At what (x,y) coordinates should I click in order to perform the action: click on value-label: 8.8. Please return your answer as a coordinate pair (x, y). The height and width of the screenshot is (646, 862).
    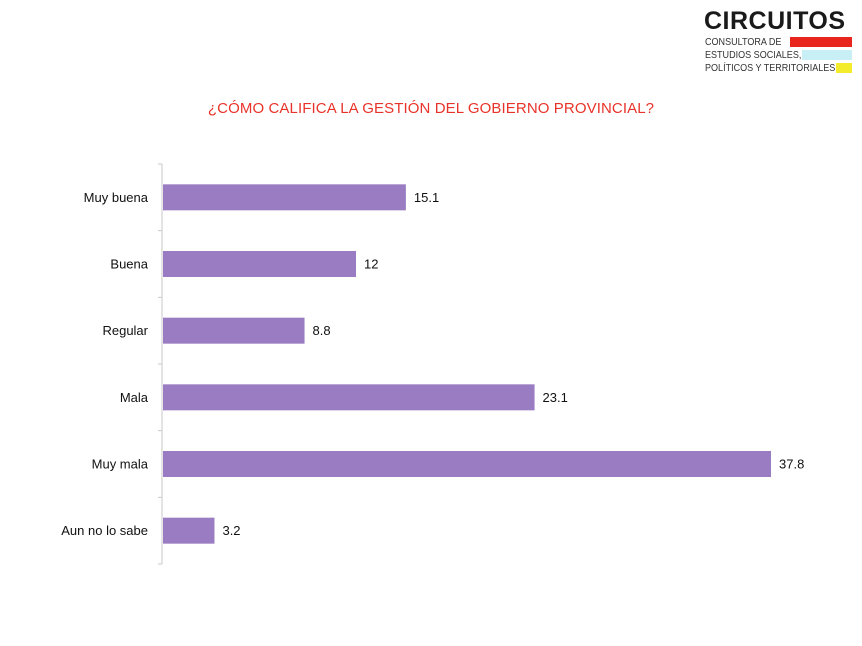
    Looking at the image, I should click on (322, 330).